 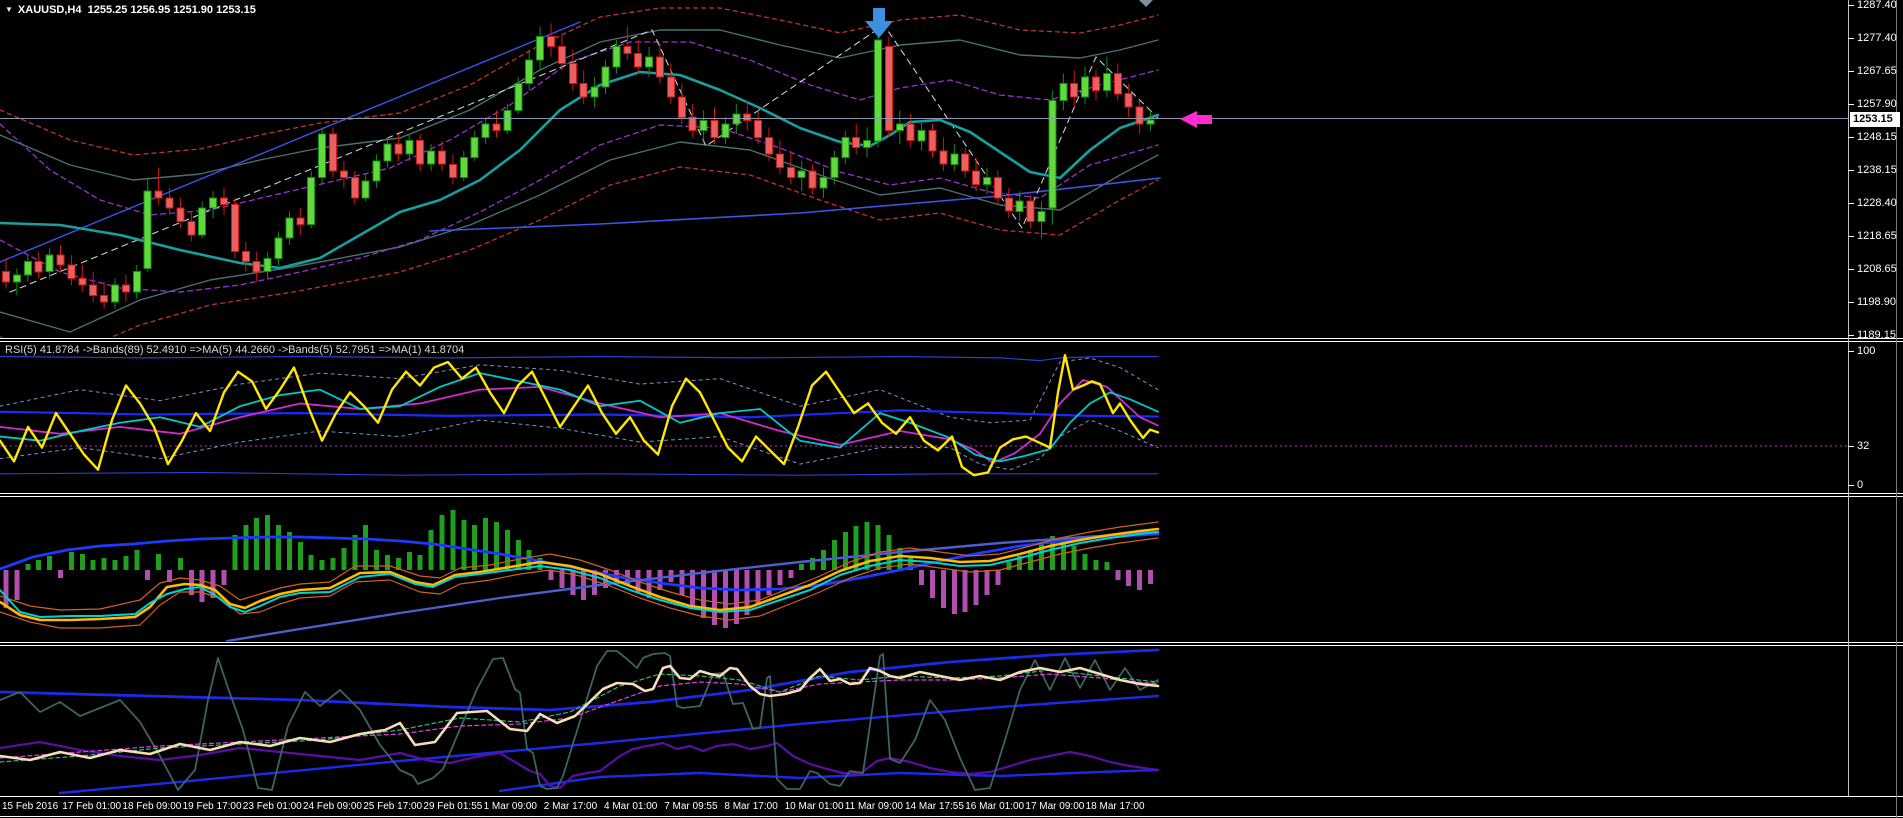 I want to click on time-axis-label: 14 Mar 17:55, so click(x=934, y=806).